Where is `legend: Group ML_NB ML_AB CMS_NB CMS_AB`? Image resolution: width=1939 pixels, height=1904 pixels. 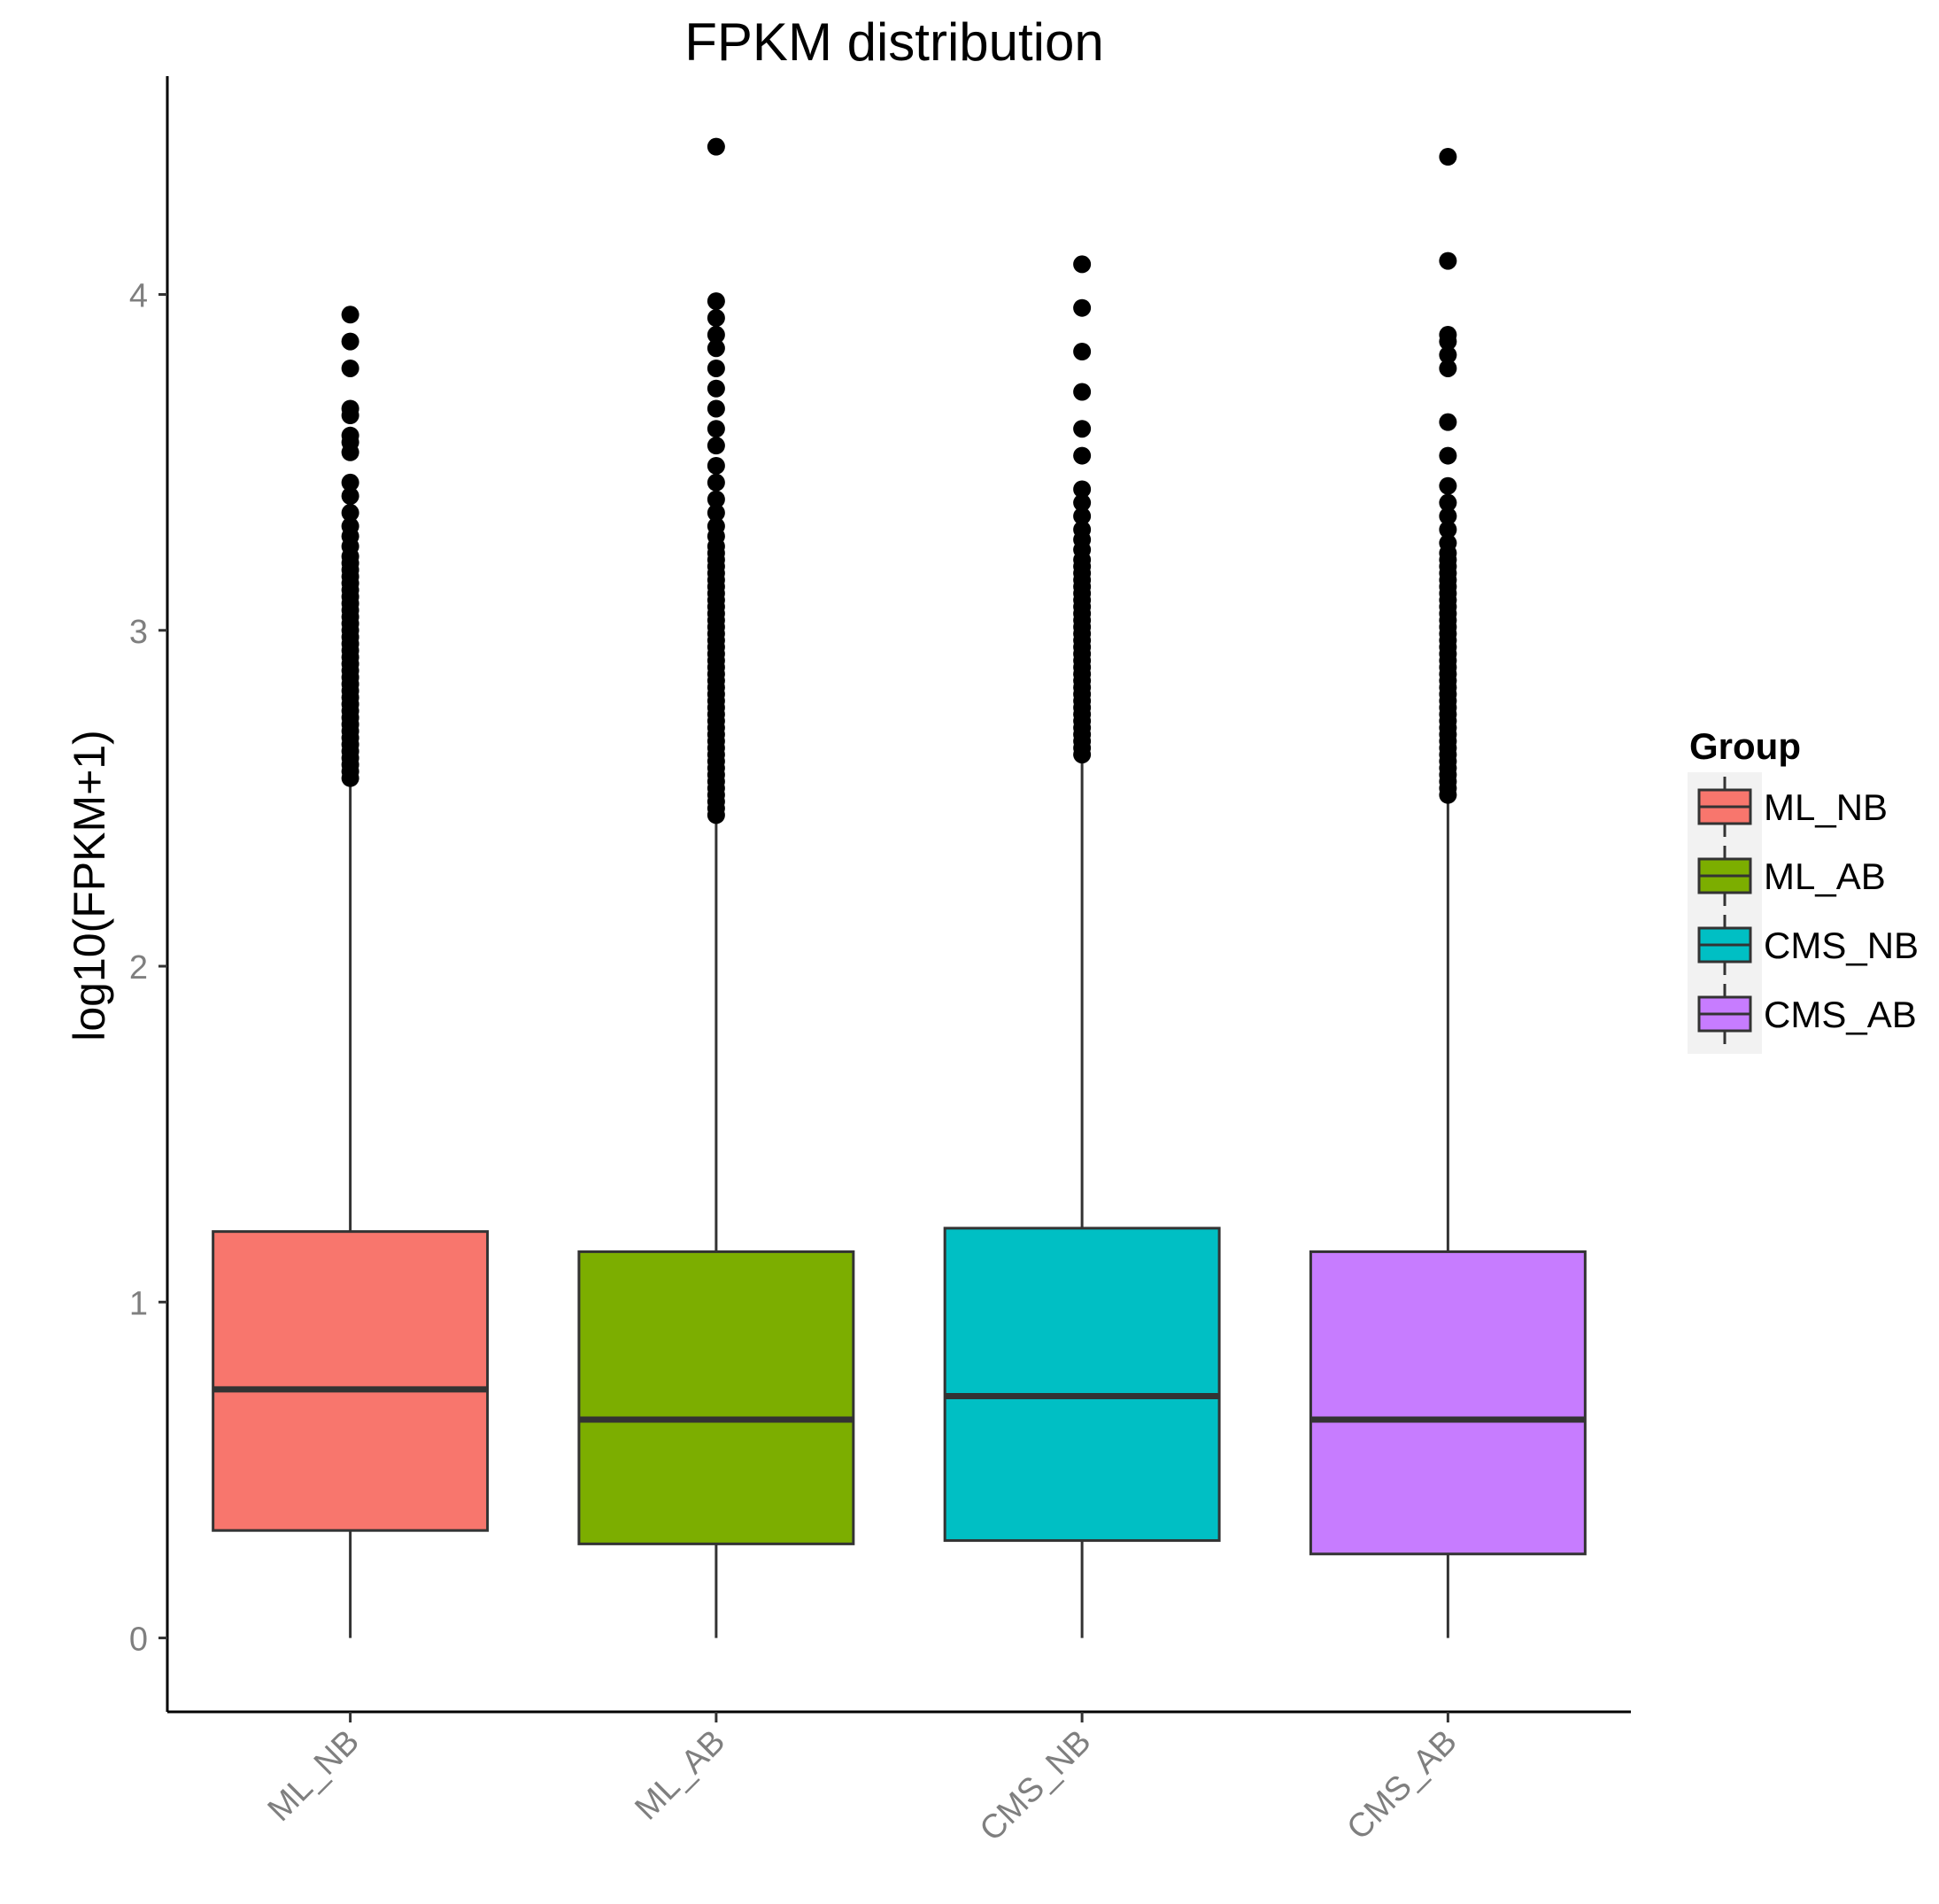
legend: Group ML_NB ML_AB CMS_NB CMS_AB is located at coordinates (1803, 889).